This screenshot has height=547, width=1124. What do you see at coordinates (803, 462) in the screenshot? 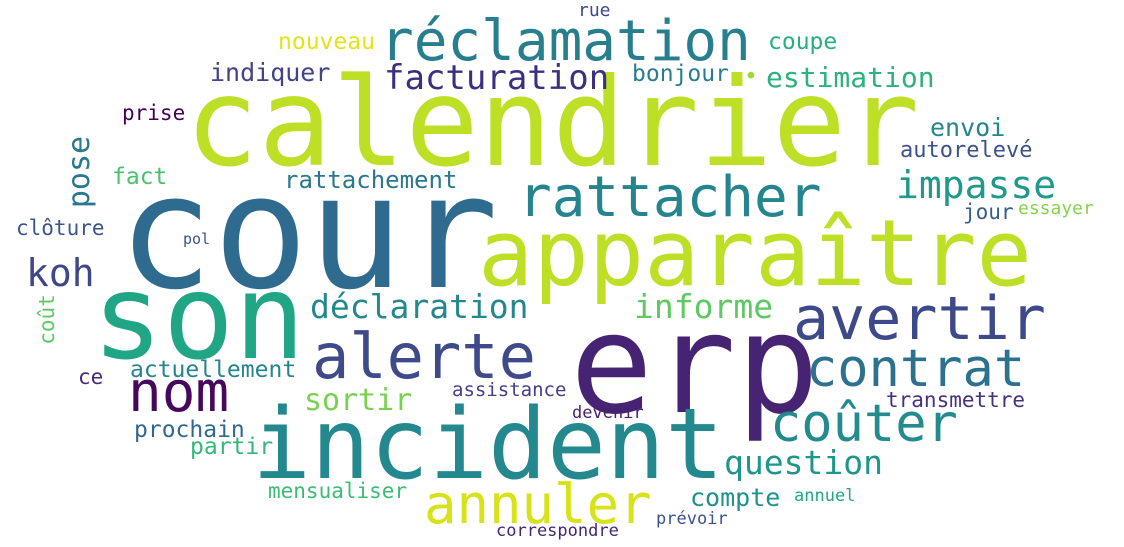
I see `word-question: question` at bounding box center [803, 462].